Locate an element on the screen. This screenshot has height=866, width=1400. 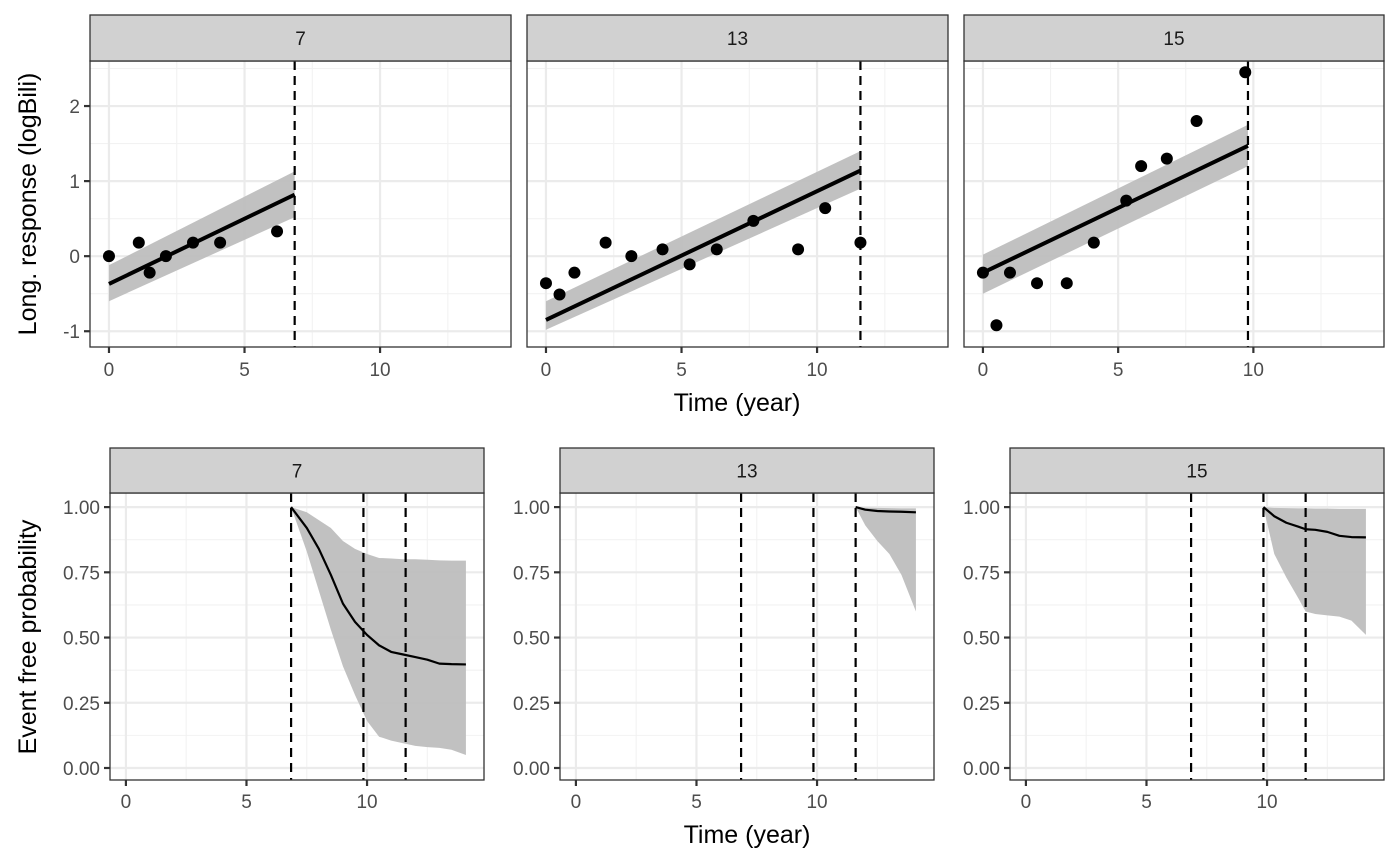
y-tick-label: 1 is located at coordinates (74, 182).